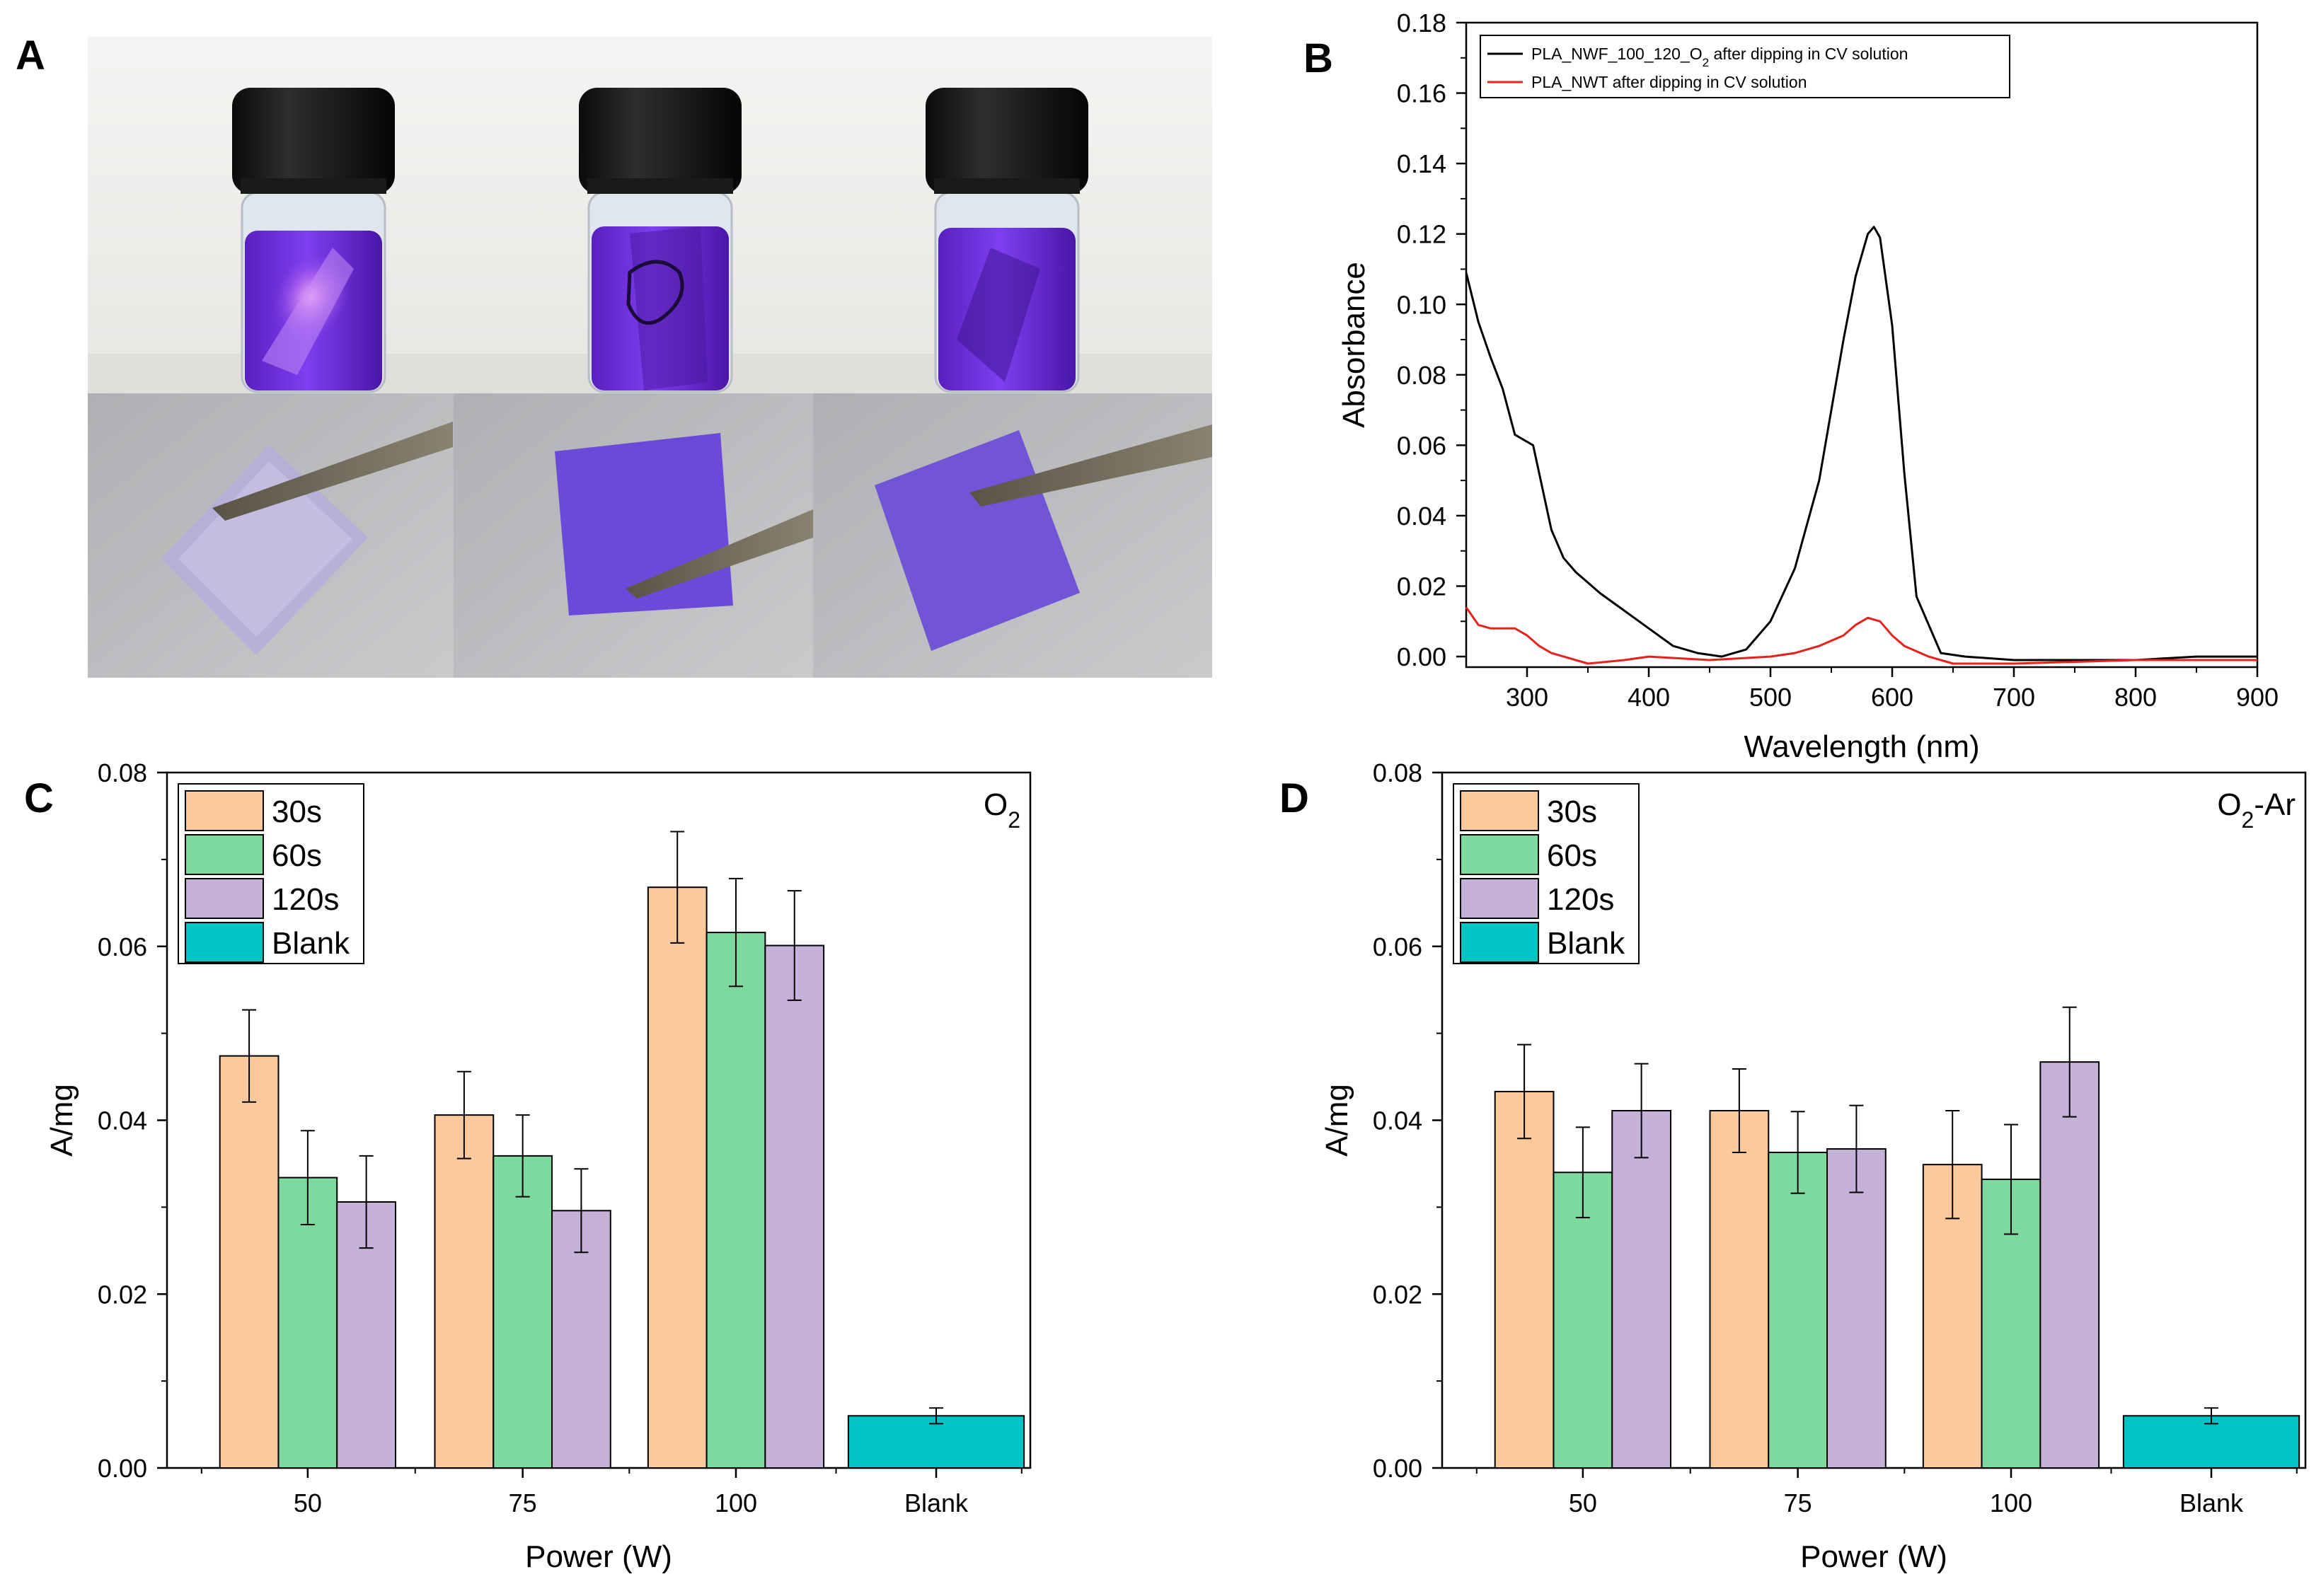 The height and width of the screenshot is (1596, 2321). What do you see at coordinates (1354, 345) in the screenshot?
I see `y-axis-label: Absorbance` at bounding box center [1354, 345].